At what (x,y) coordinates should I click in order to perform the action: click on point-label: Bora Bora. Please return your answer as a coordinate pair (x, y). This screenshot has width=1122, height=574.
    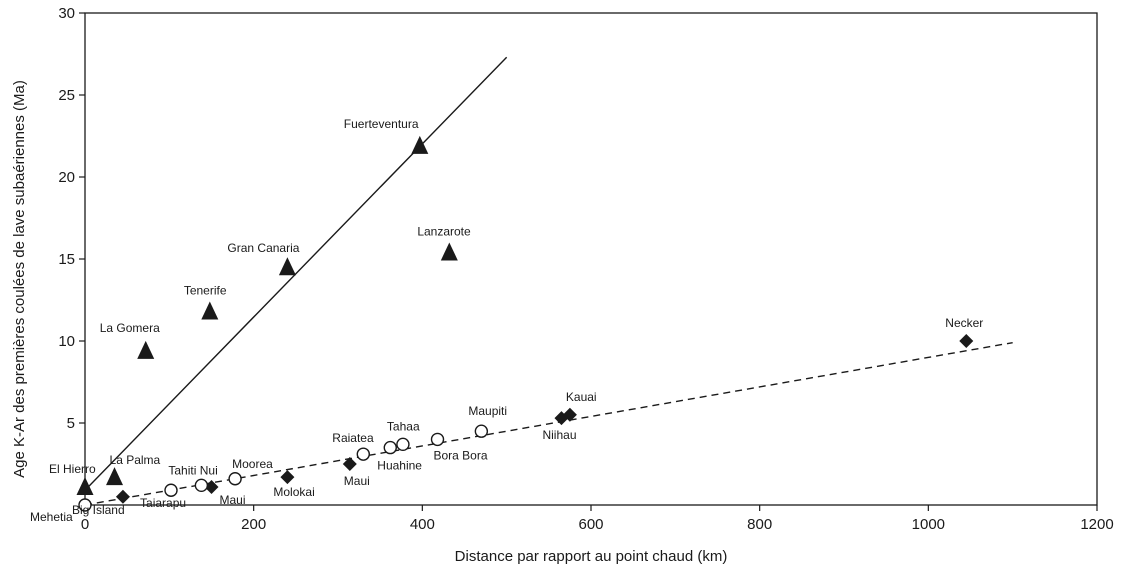
    Looking at the image, I should click on (461, 455).